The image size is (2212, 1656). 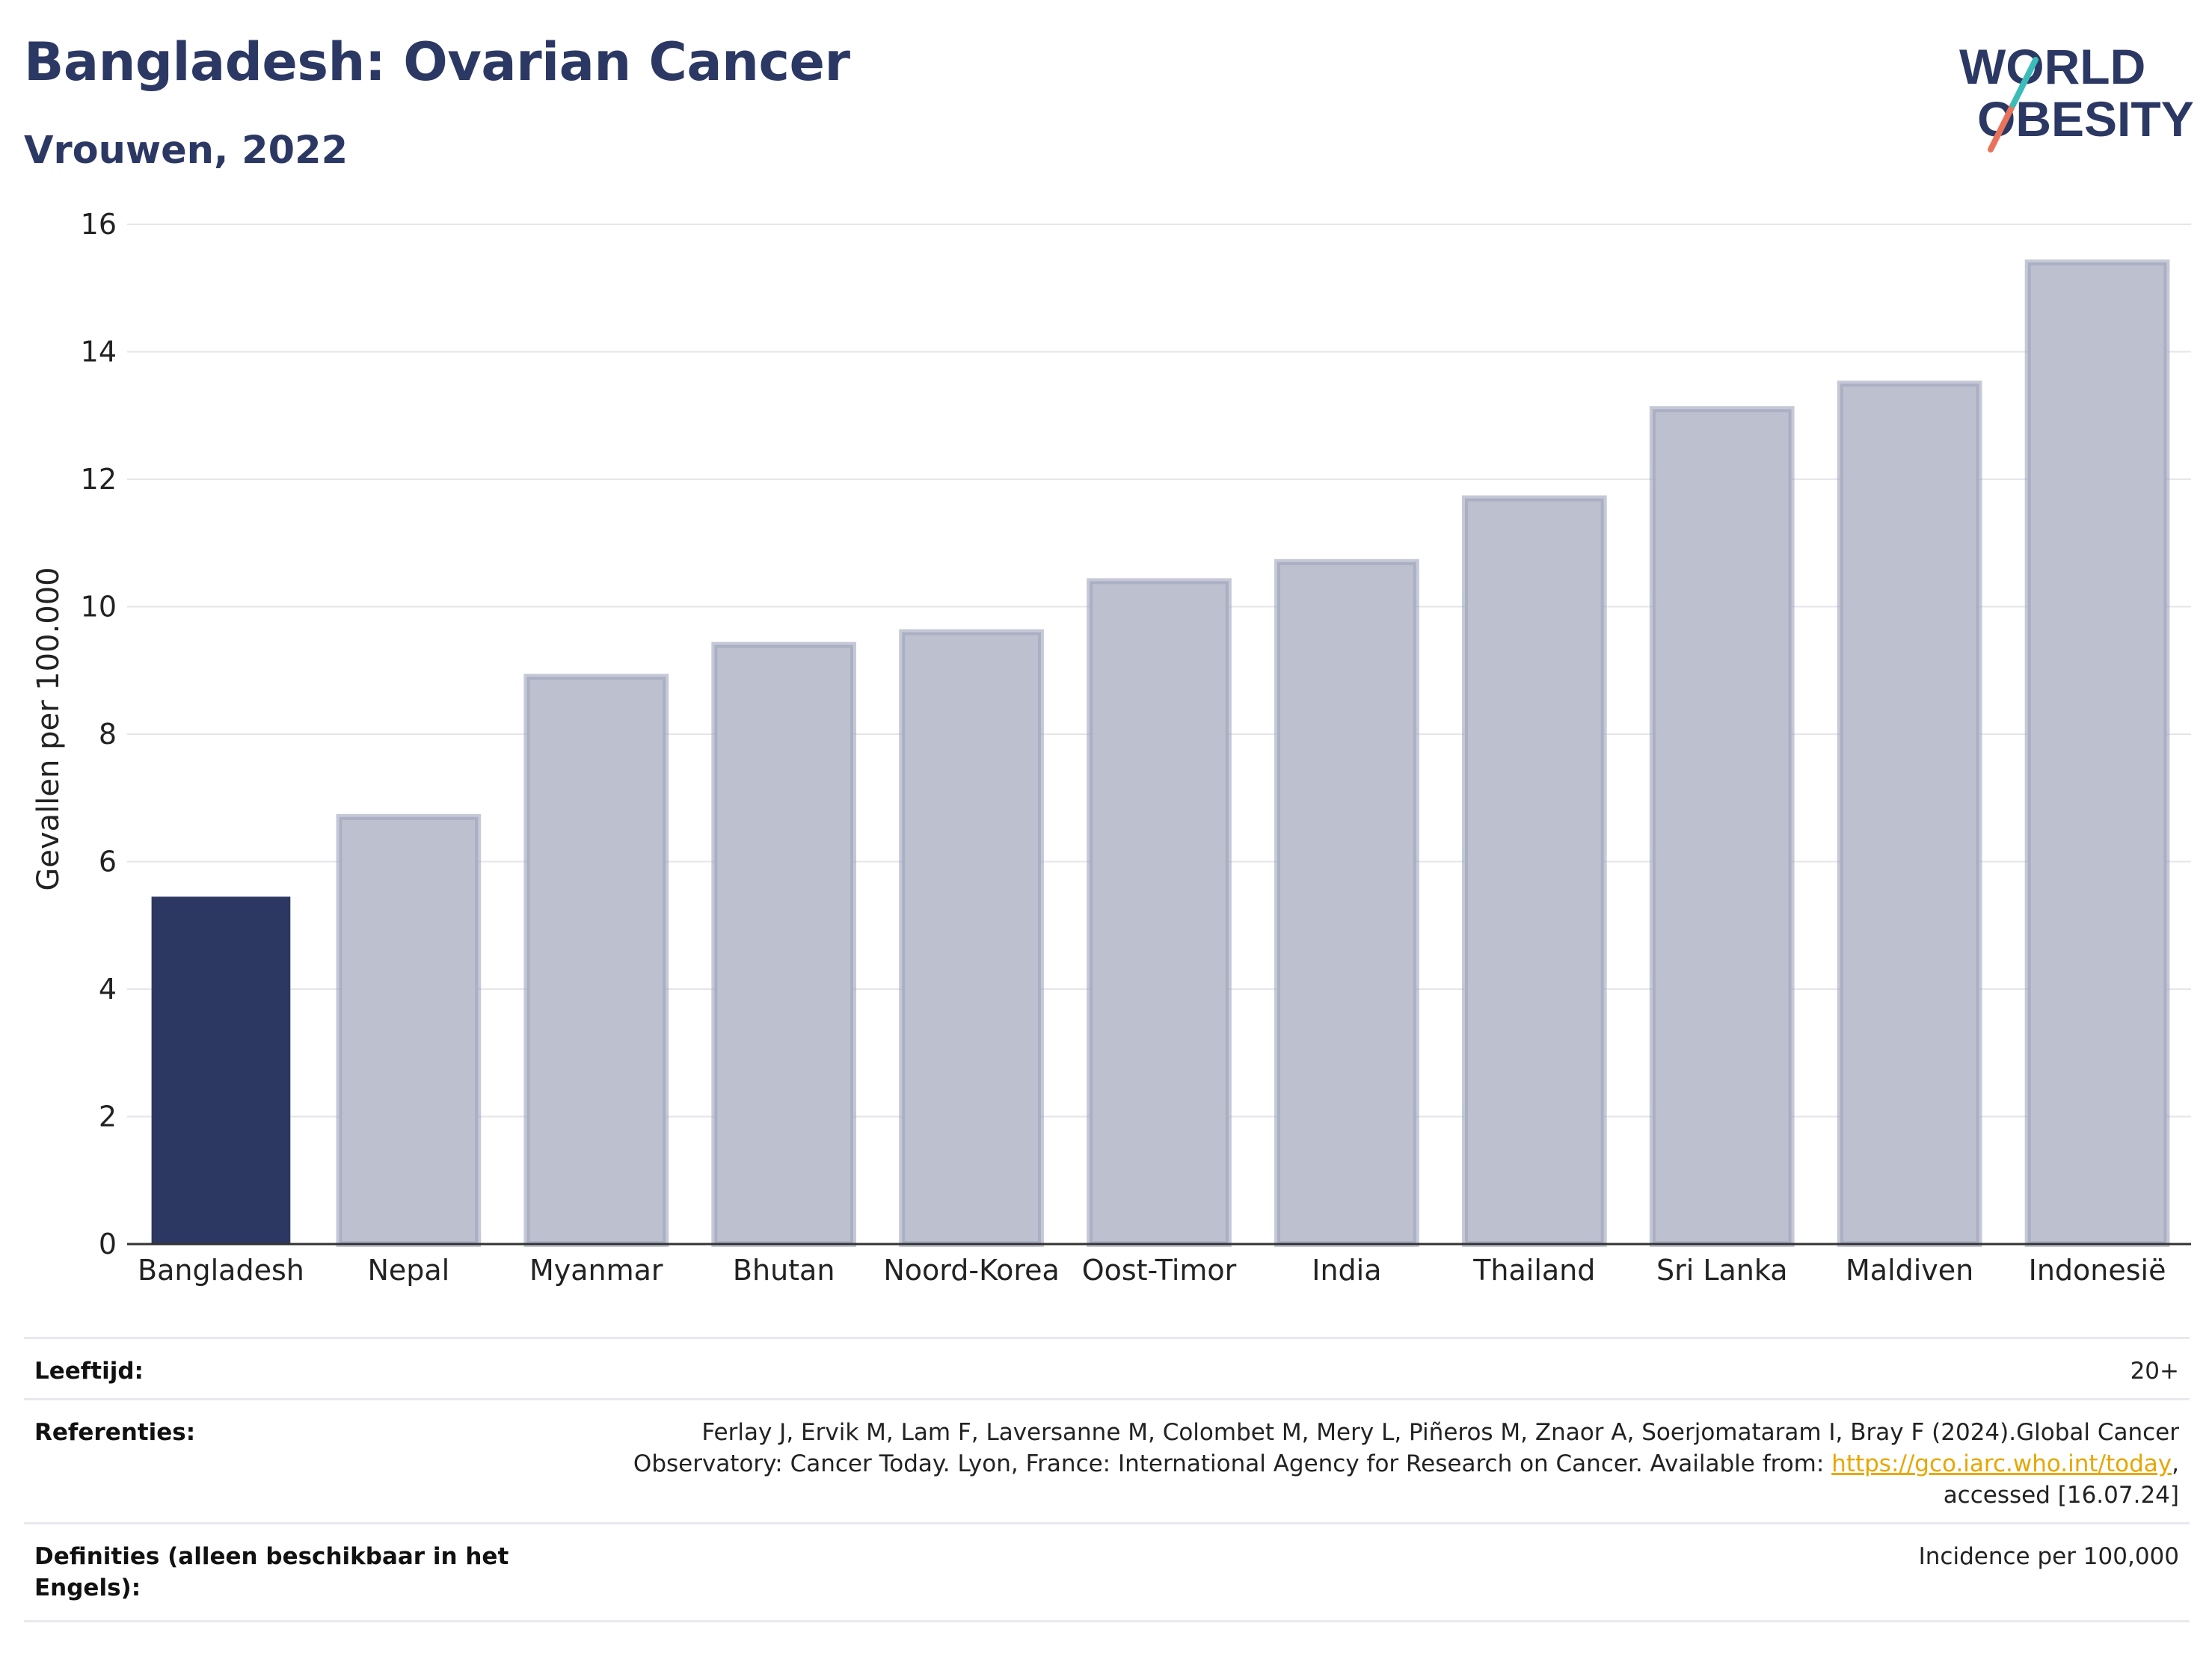 What do you see at coordinates (1346, 902) in the screenshot?
I see `bar-india` at bounding box center [1346, 902].